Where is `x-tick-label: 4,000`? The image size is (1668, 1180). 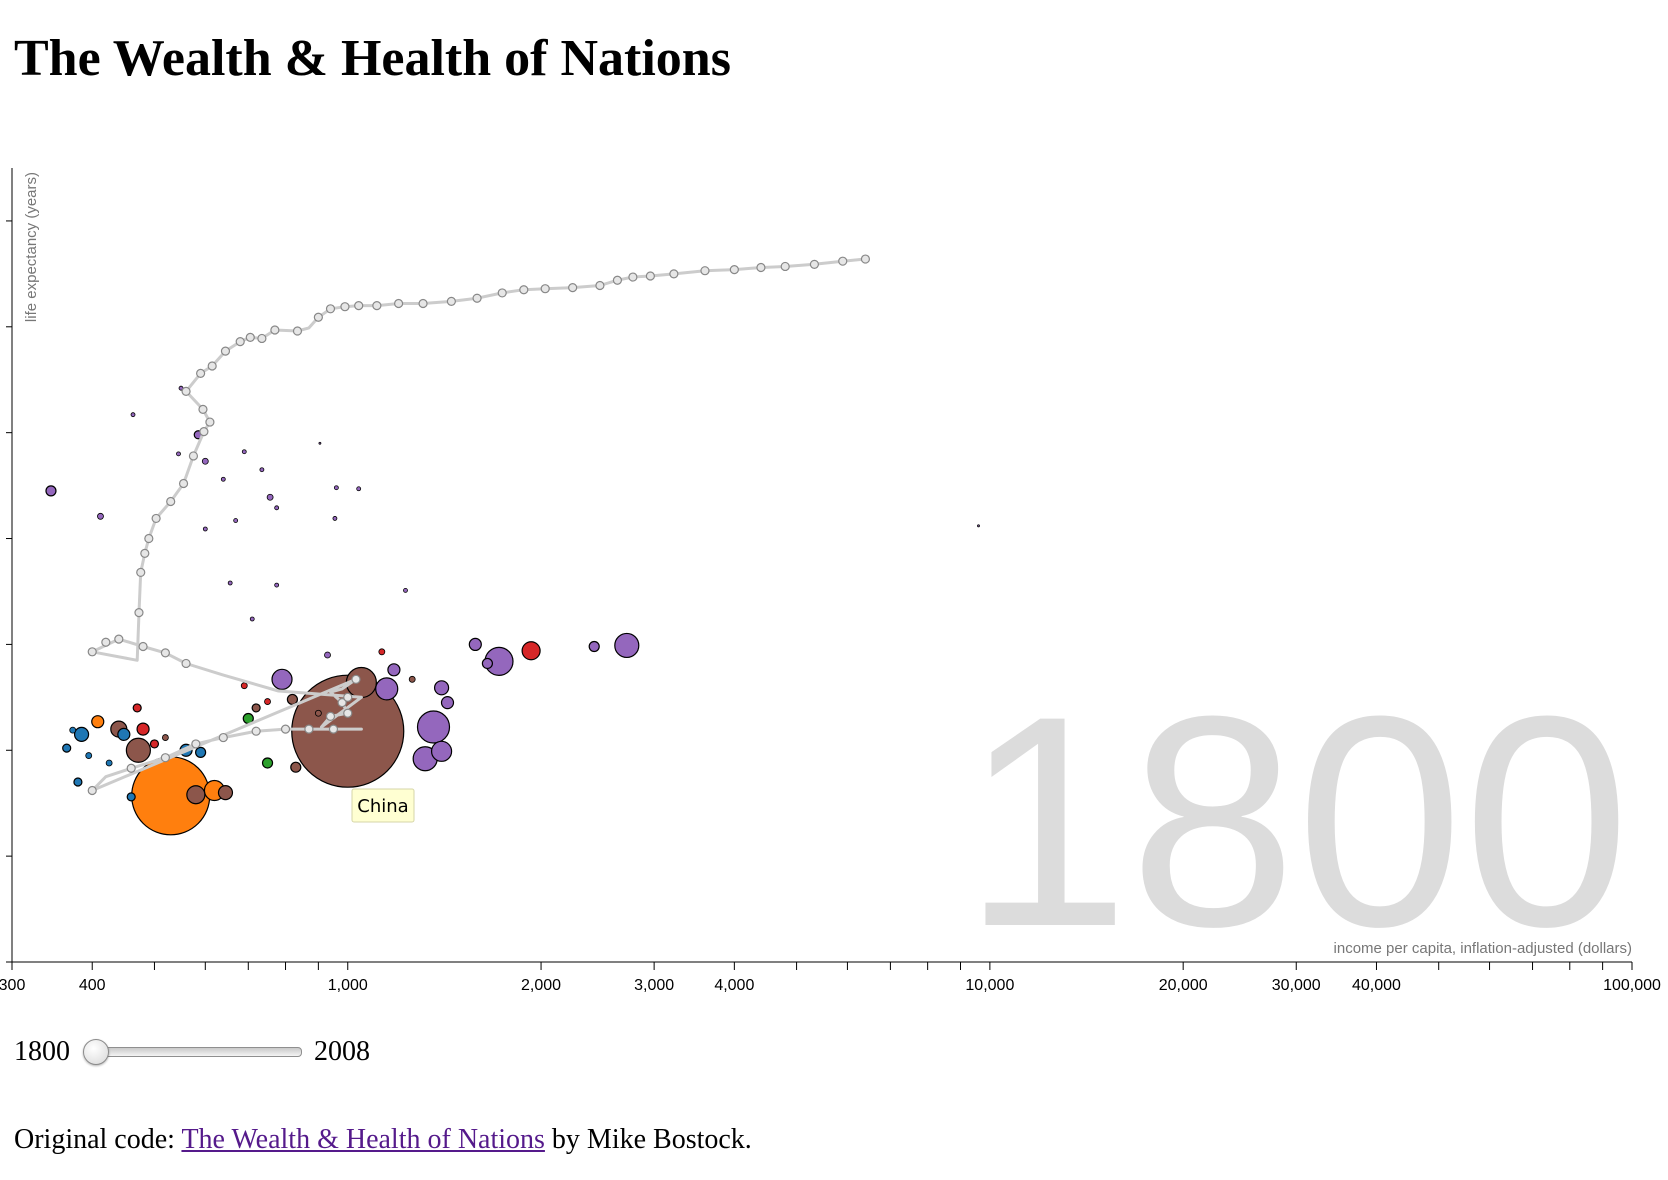 x-tick-label: 4,000 is located at coordinates (734, 985).